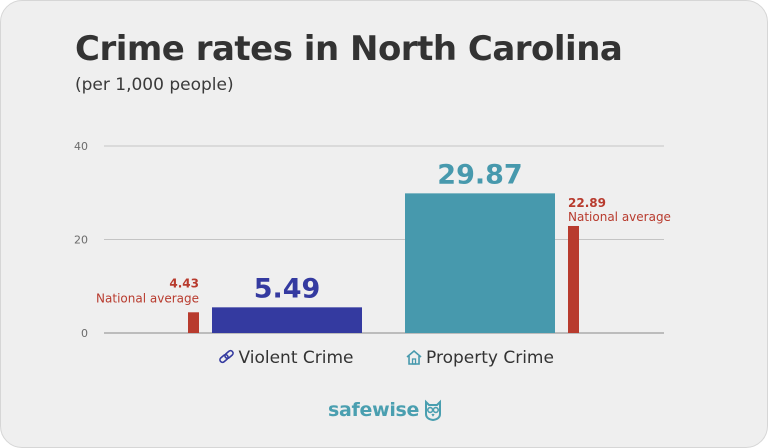 Image resolution: width=768 pixels, height=448 pixels. What do you see at coordinates (490, 358) in the screenshot?
I see `property-crime-category-label: Property Crime` at bounding box center [490, 358].